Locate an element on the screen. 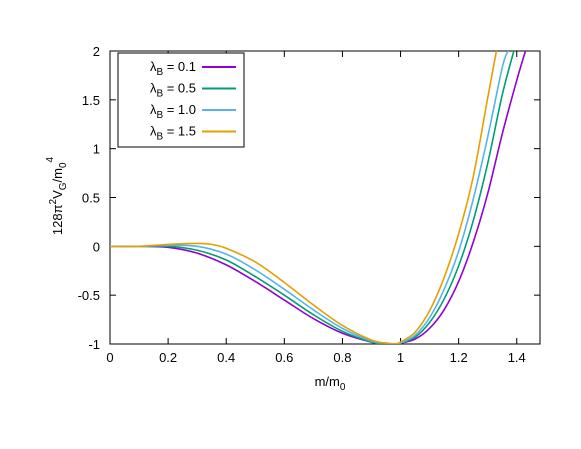 The height and width of the screenshot is (449, 581). x-tick-label: 1.4 is located at coordinates (517, 357).